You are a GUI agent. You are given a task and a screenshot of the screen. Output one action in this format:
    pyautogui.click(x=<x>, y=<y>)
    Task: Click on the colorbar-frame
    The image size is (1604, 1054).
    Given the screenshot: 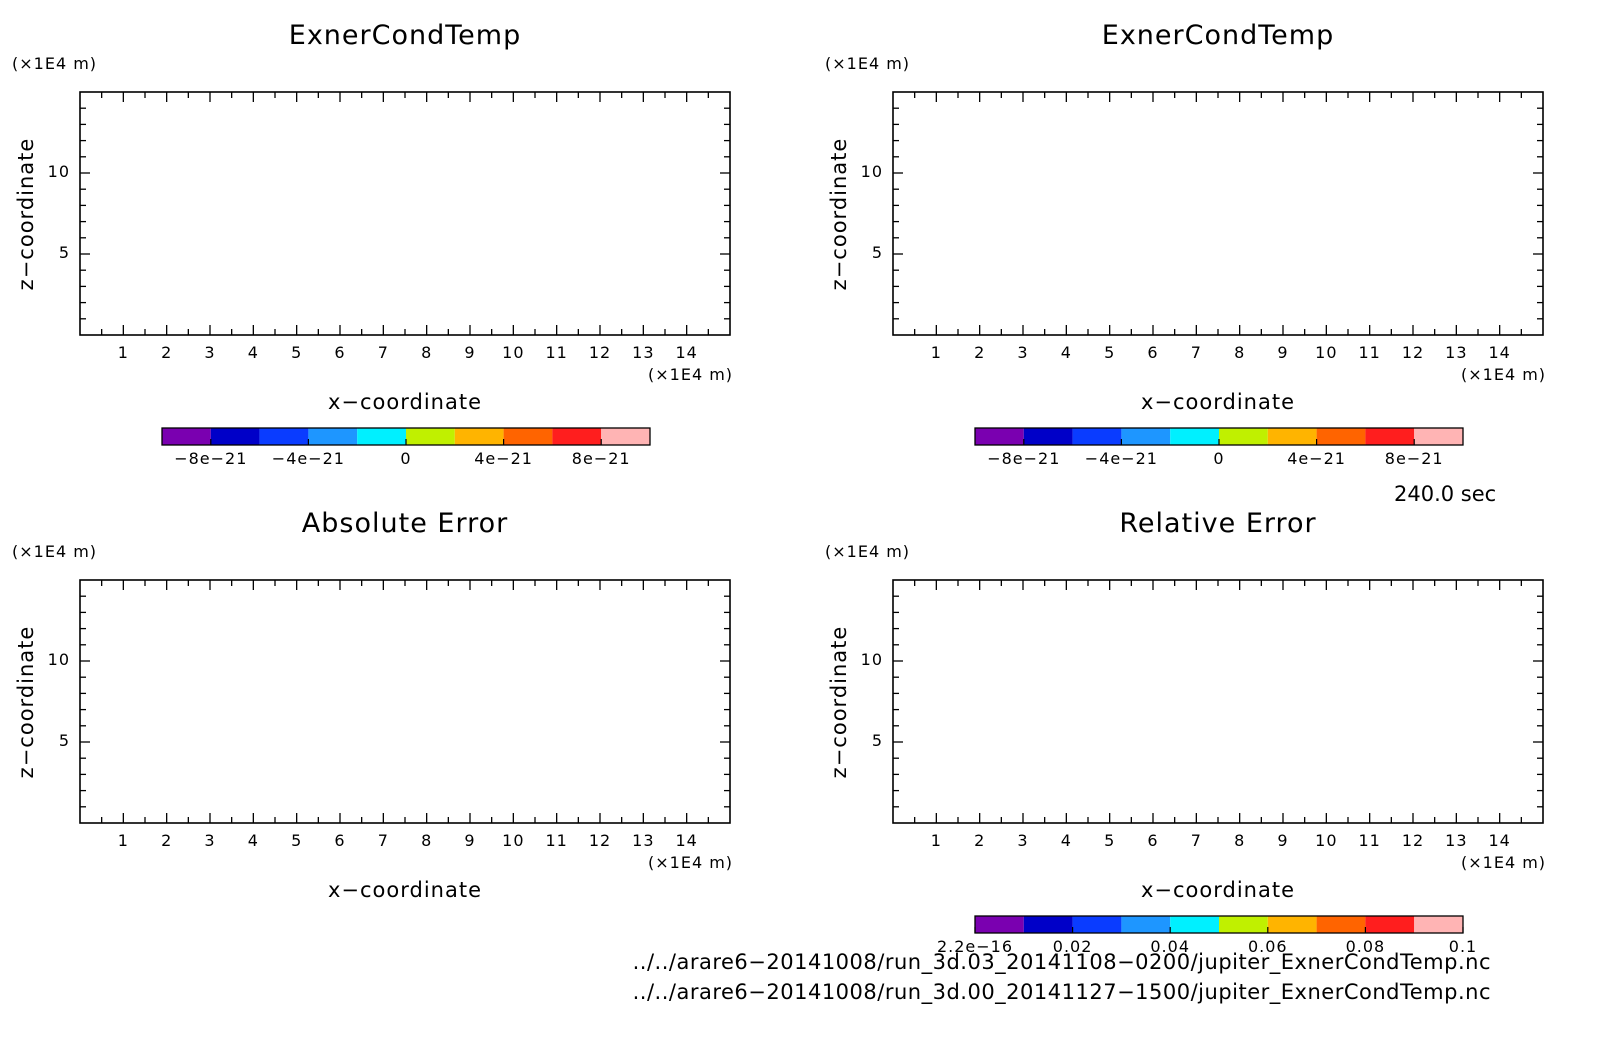 What is the action you would take?
    pyautogui.click(x=1219, y=924)
    